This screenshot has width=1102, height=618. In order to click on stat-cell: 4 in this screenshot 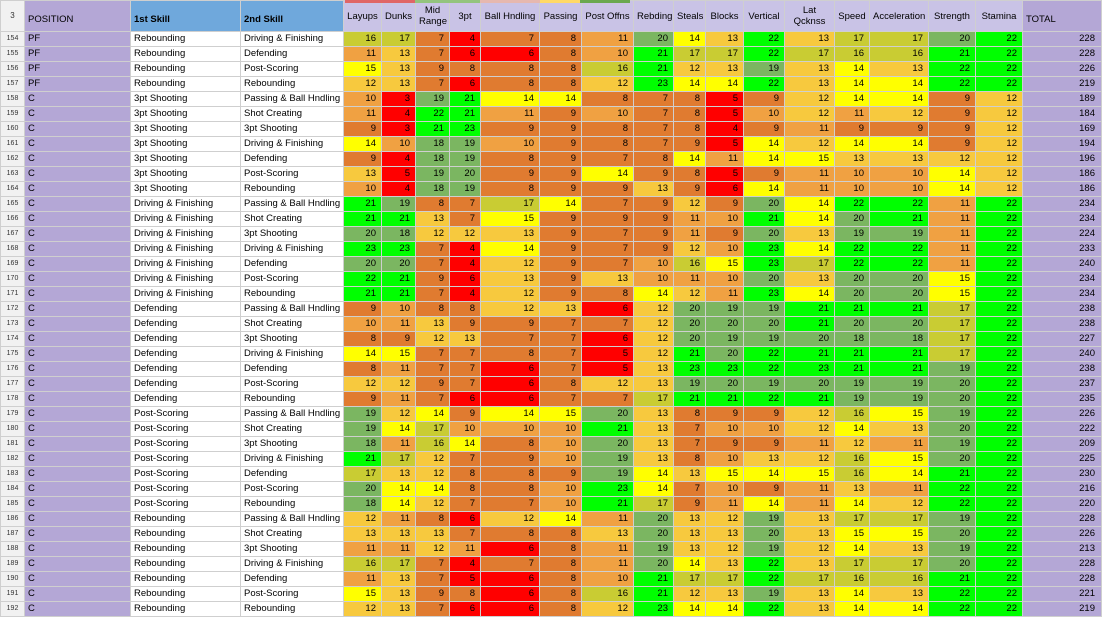, I will do `click(724, 129)`.